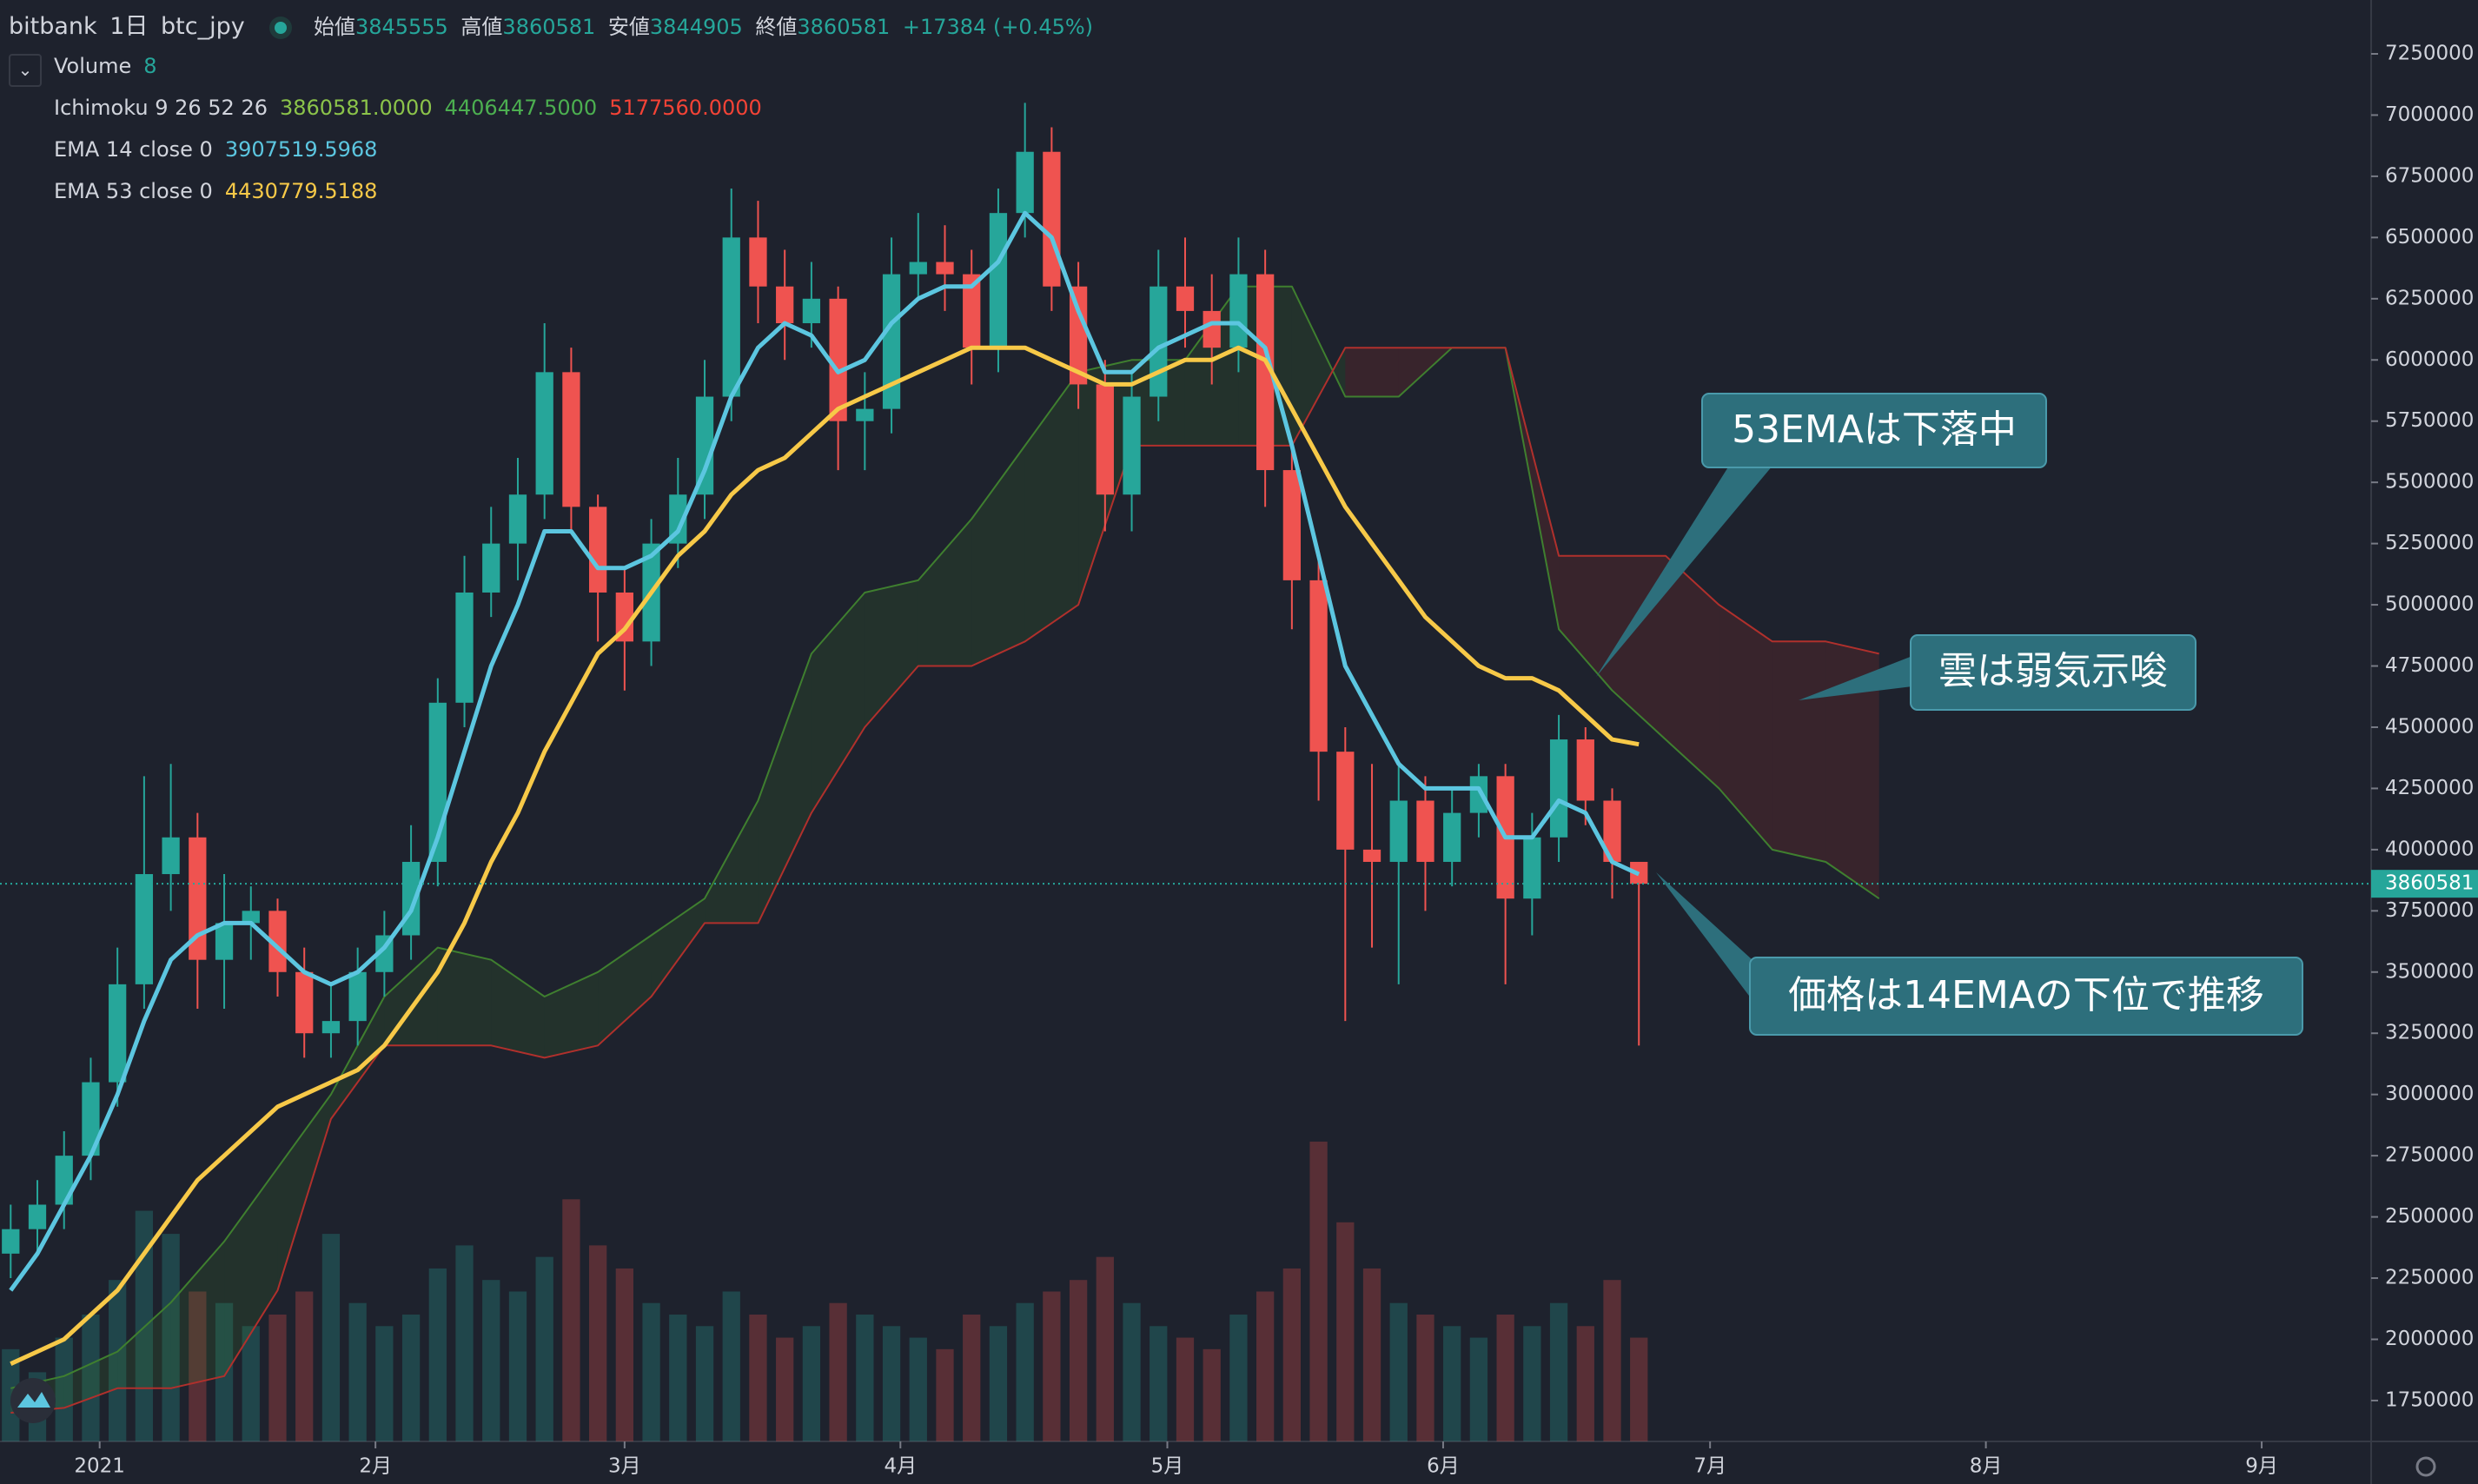 This screenshot has width=2478, height=1484. I want to click on y-tick-label: 4000000, so click(2429, 849).